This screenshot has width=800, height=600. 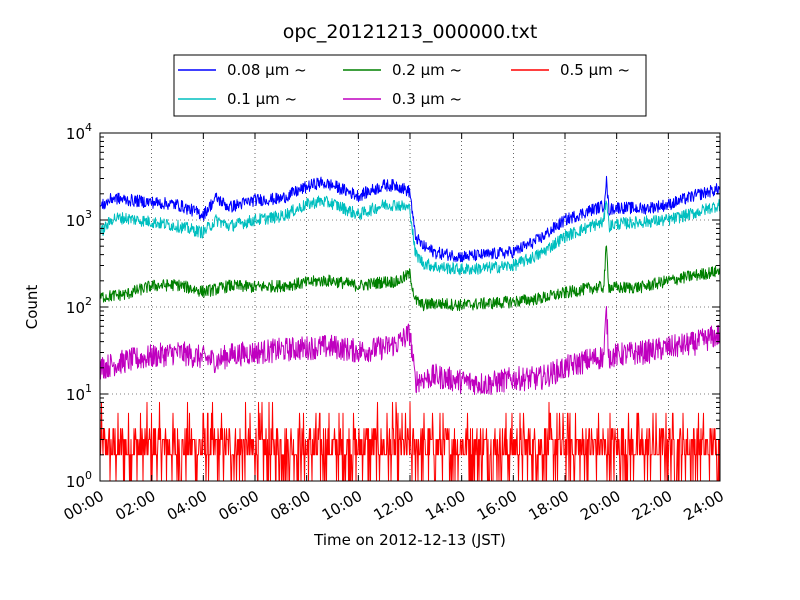 I want to click on y-tick-label: 10¹, so click(x=79, y=393).